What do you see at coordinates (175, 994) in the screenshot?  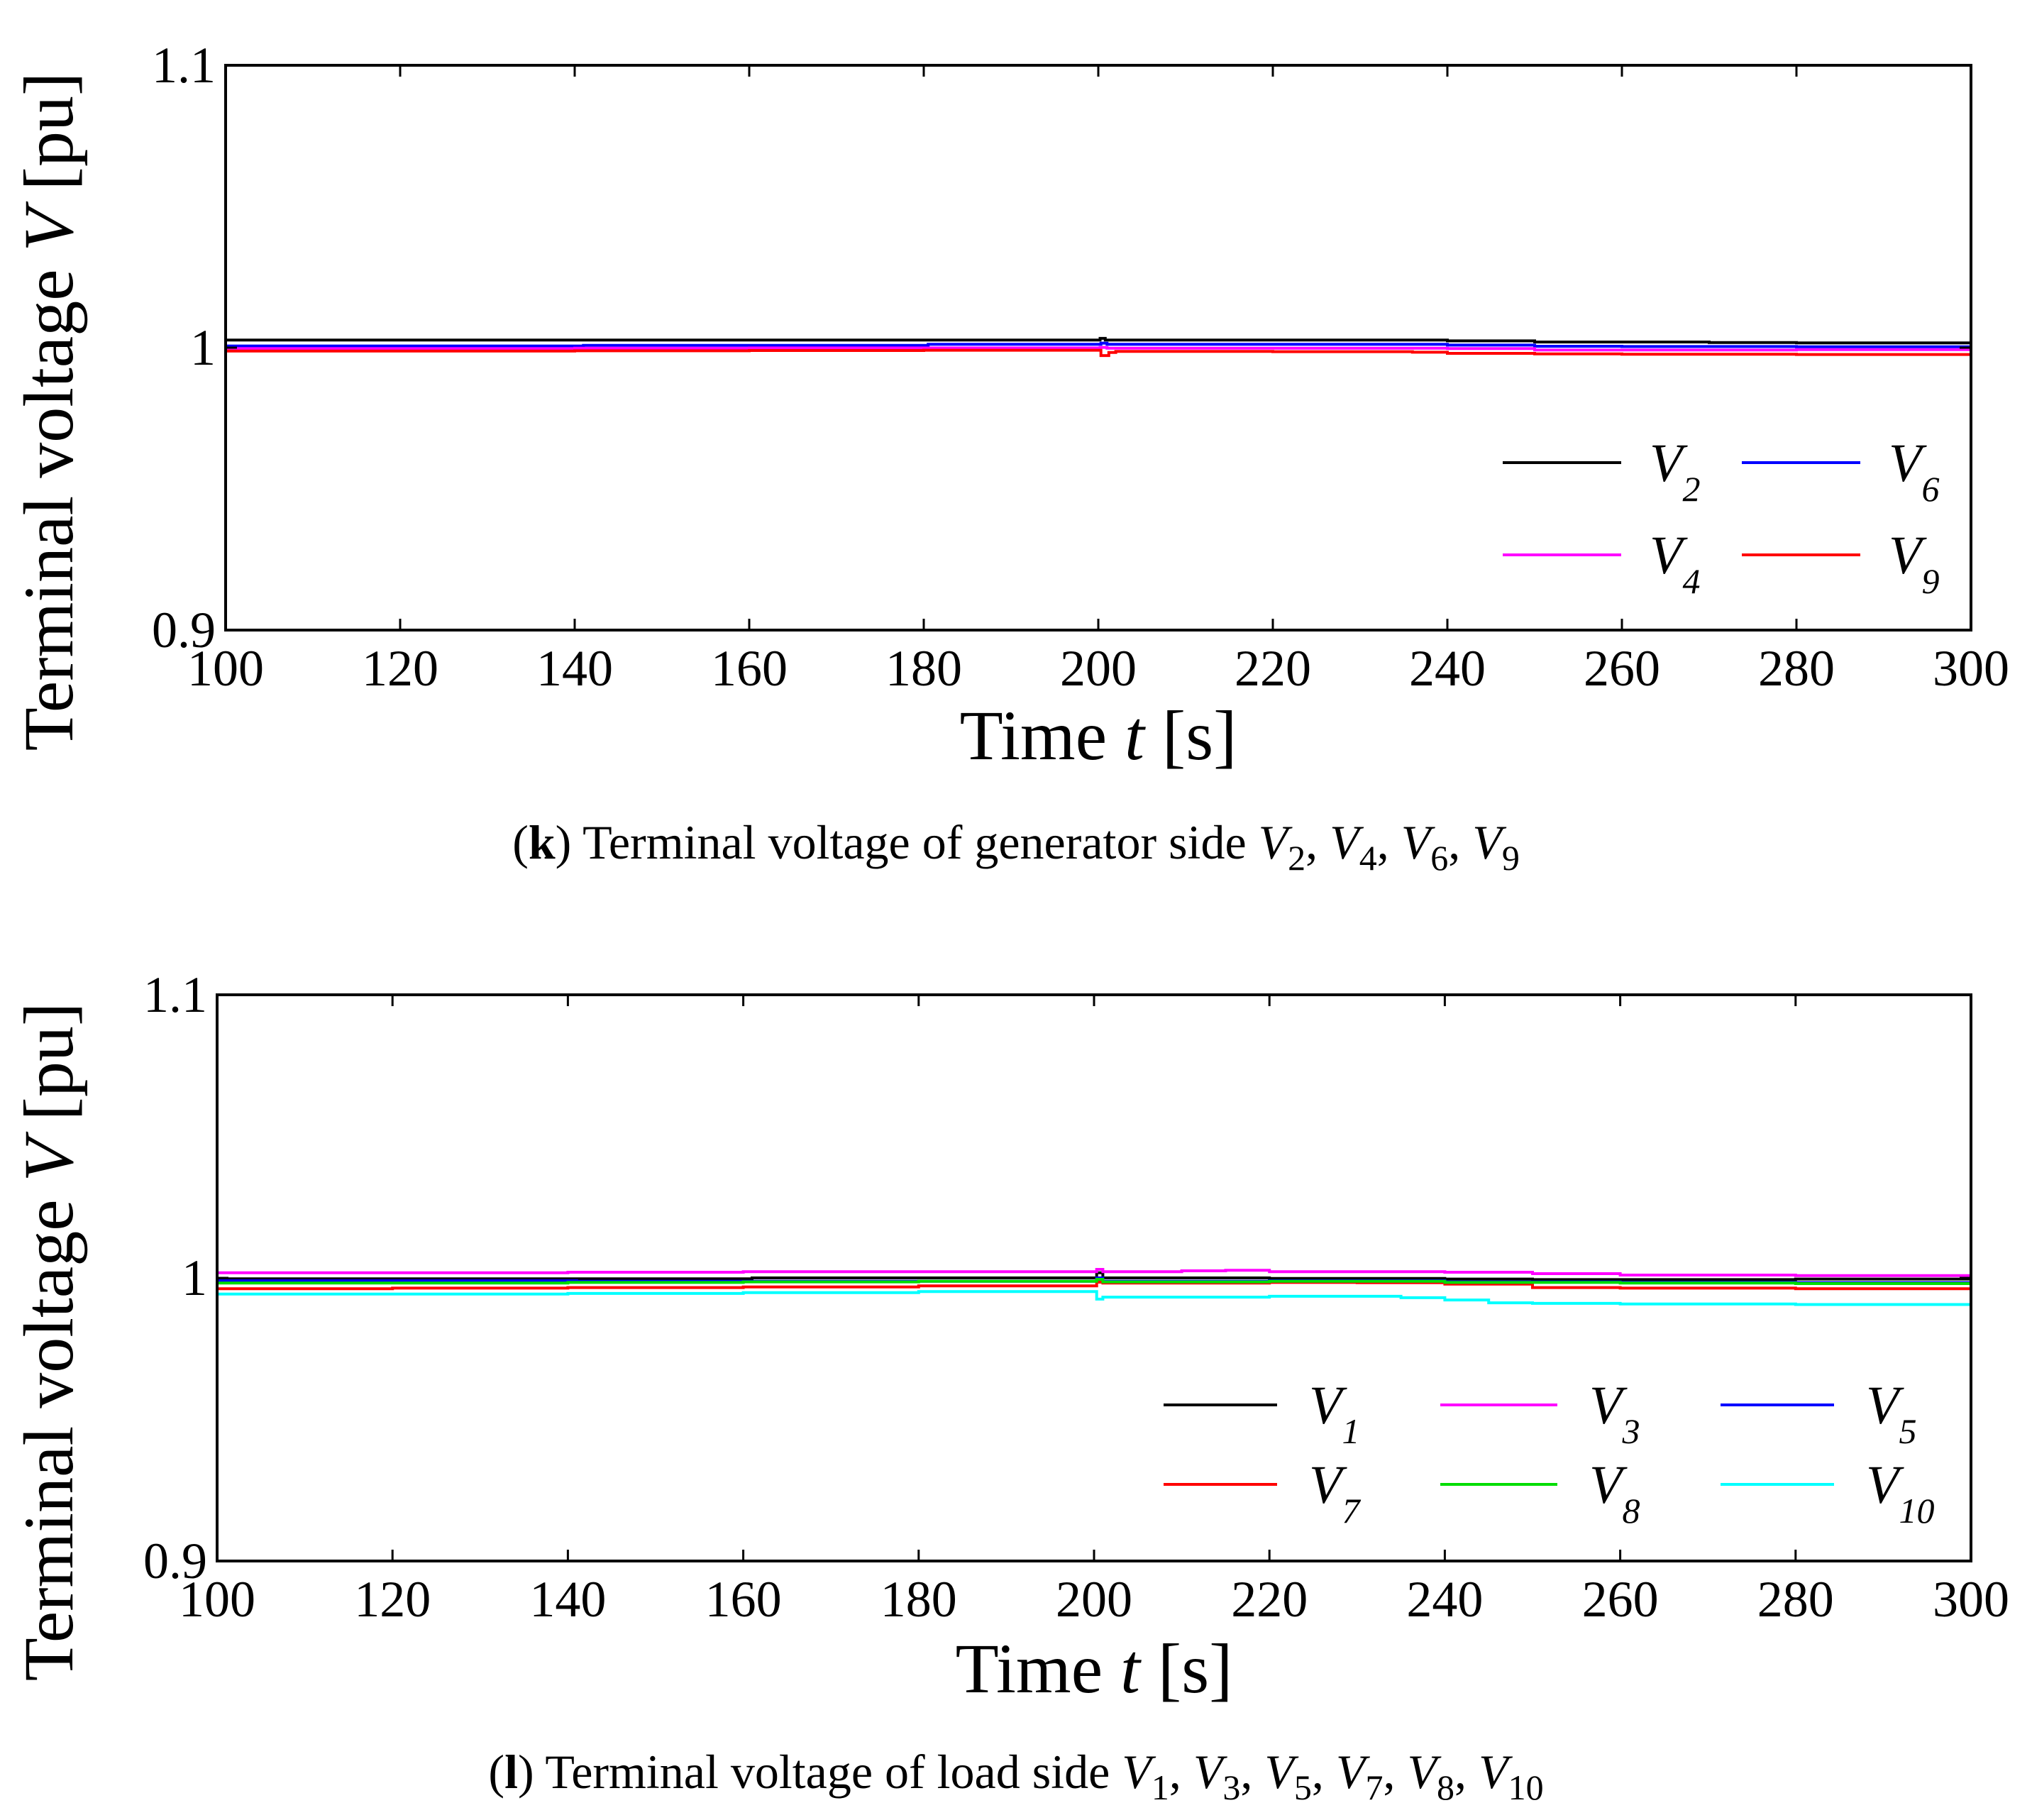 I see `panel-l-y-tick-label: 1.1` at bounding box center [175, 994].